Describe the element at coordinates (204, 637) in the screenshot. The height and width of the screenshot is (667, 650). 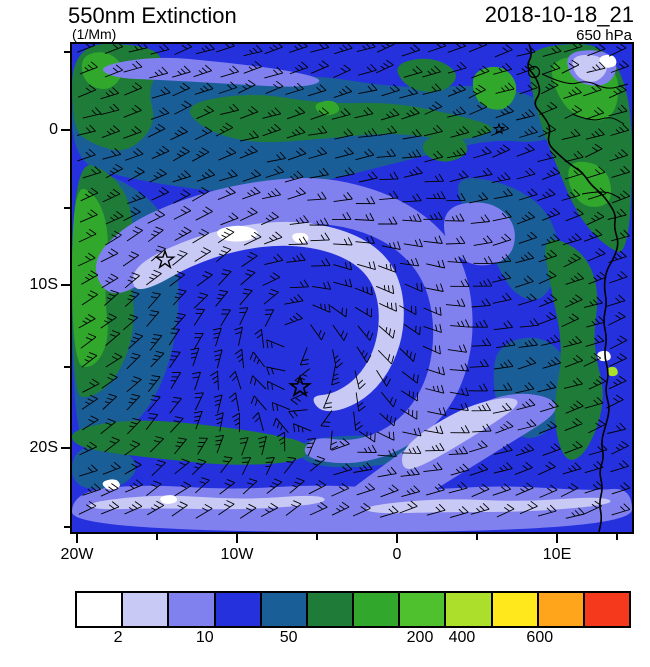
I see `colorbar-tick-label: 10` at that location.